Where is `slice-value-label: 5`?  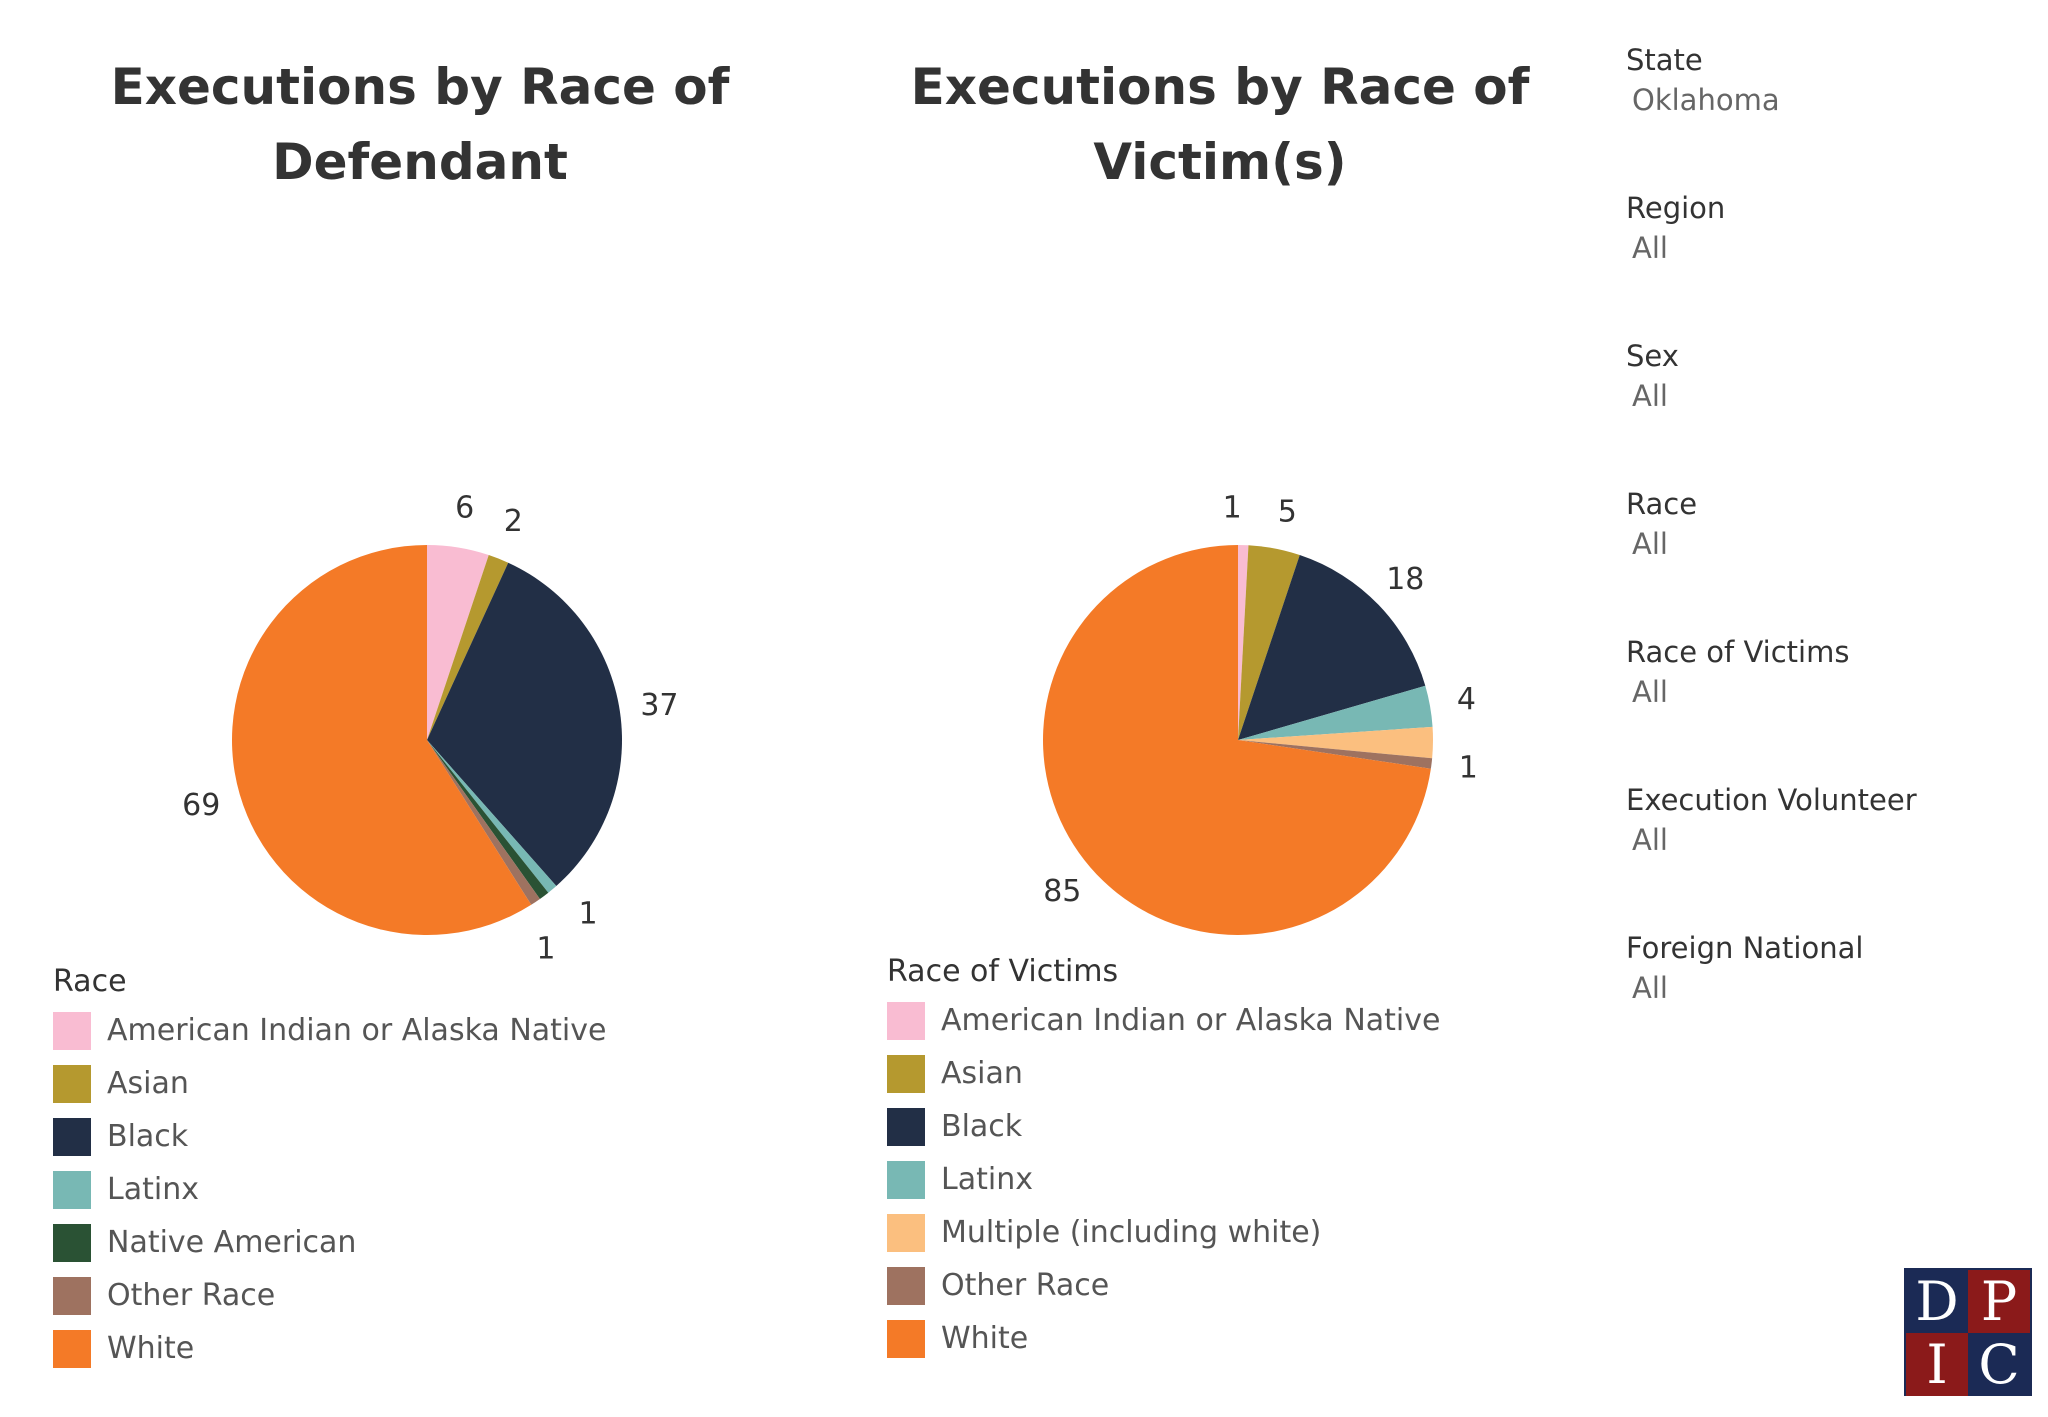
slice-value-label: 5 is located at coordinates (1287, 512).